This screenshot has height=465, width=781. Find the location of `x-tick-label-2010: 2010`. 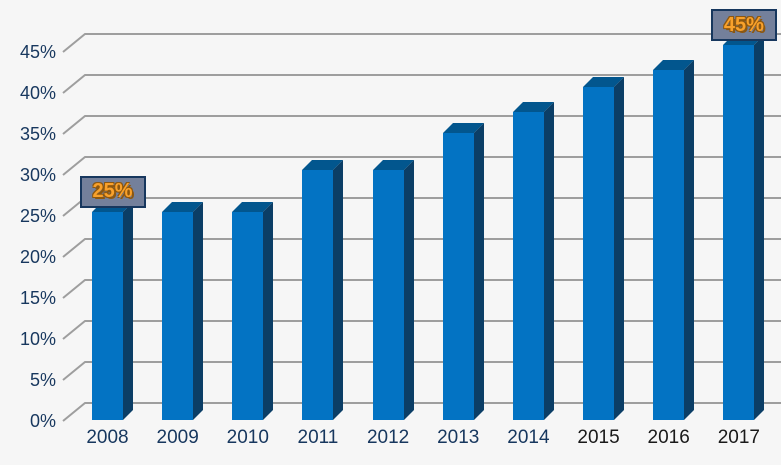

x-tick-label-2010: 2010 is located at coordinates (247, 437).